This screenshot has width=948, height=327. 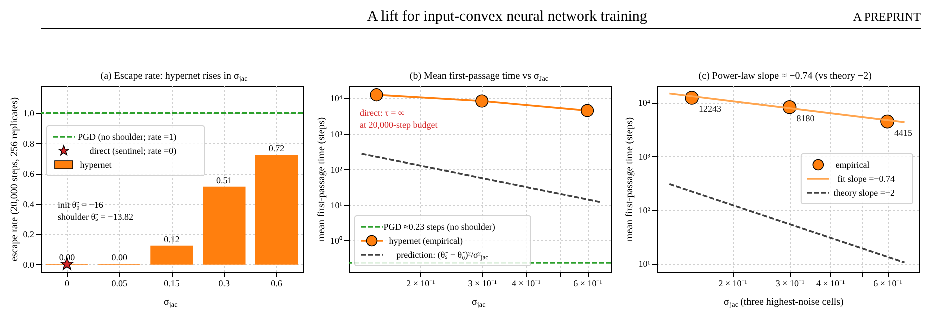 What do you see at coordinates (29, 204) in the screenshot?
I see `y-tick-label: 0.4` at bounding box center [29, 204].